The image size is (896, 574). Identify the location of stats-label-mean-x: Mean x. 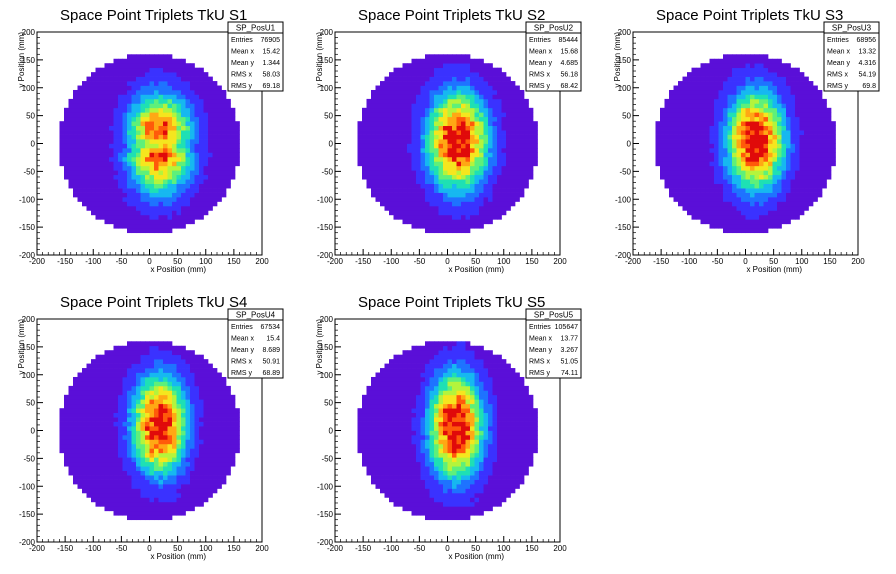
(838, 52).